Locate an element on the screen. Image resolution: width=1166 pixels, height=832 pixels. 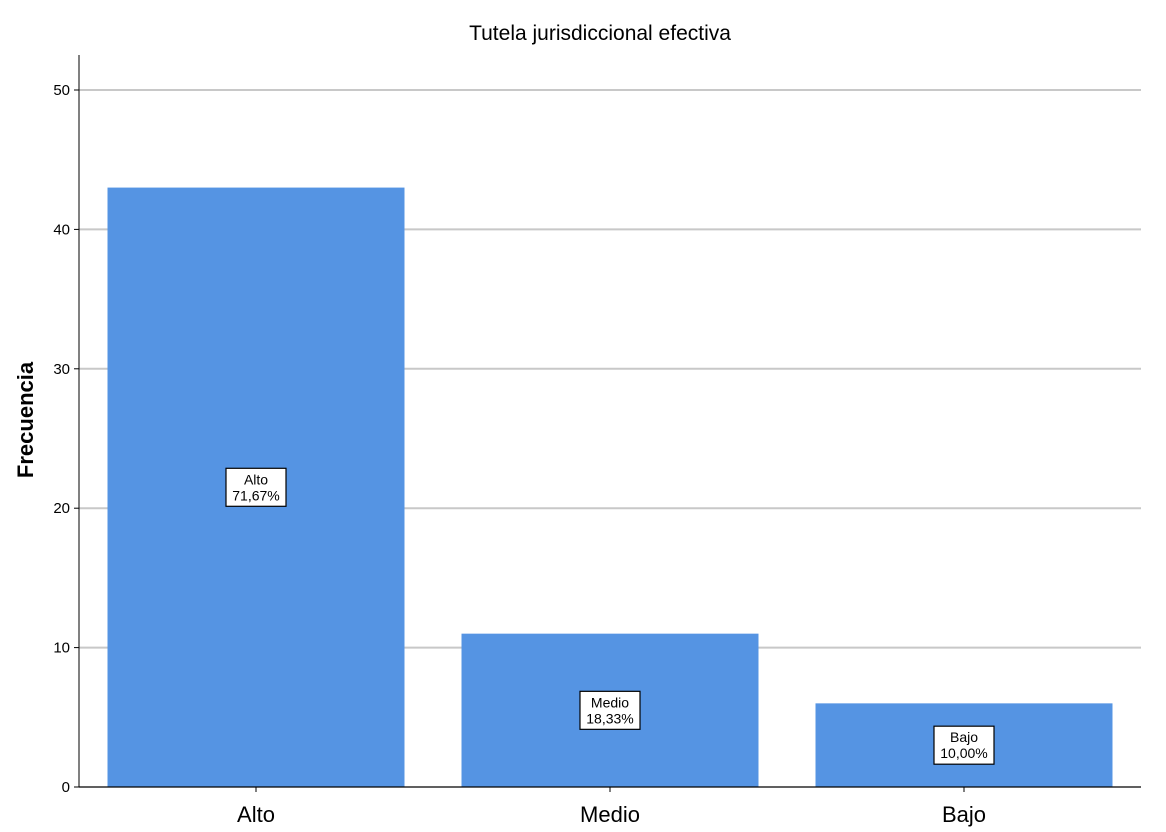
y-tick-label-40: 40 is located at coordinates (61, 229).